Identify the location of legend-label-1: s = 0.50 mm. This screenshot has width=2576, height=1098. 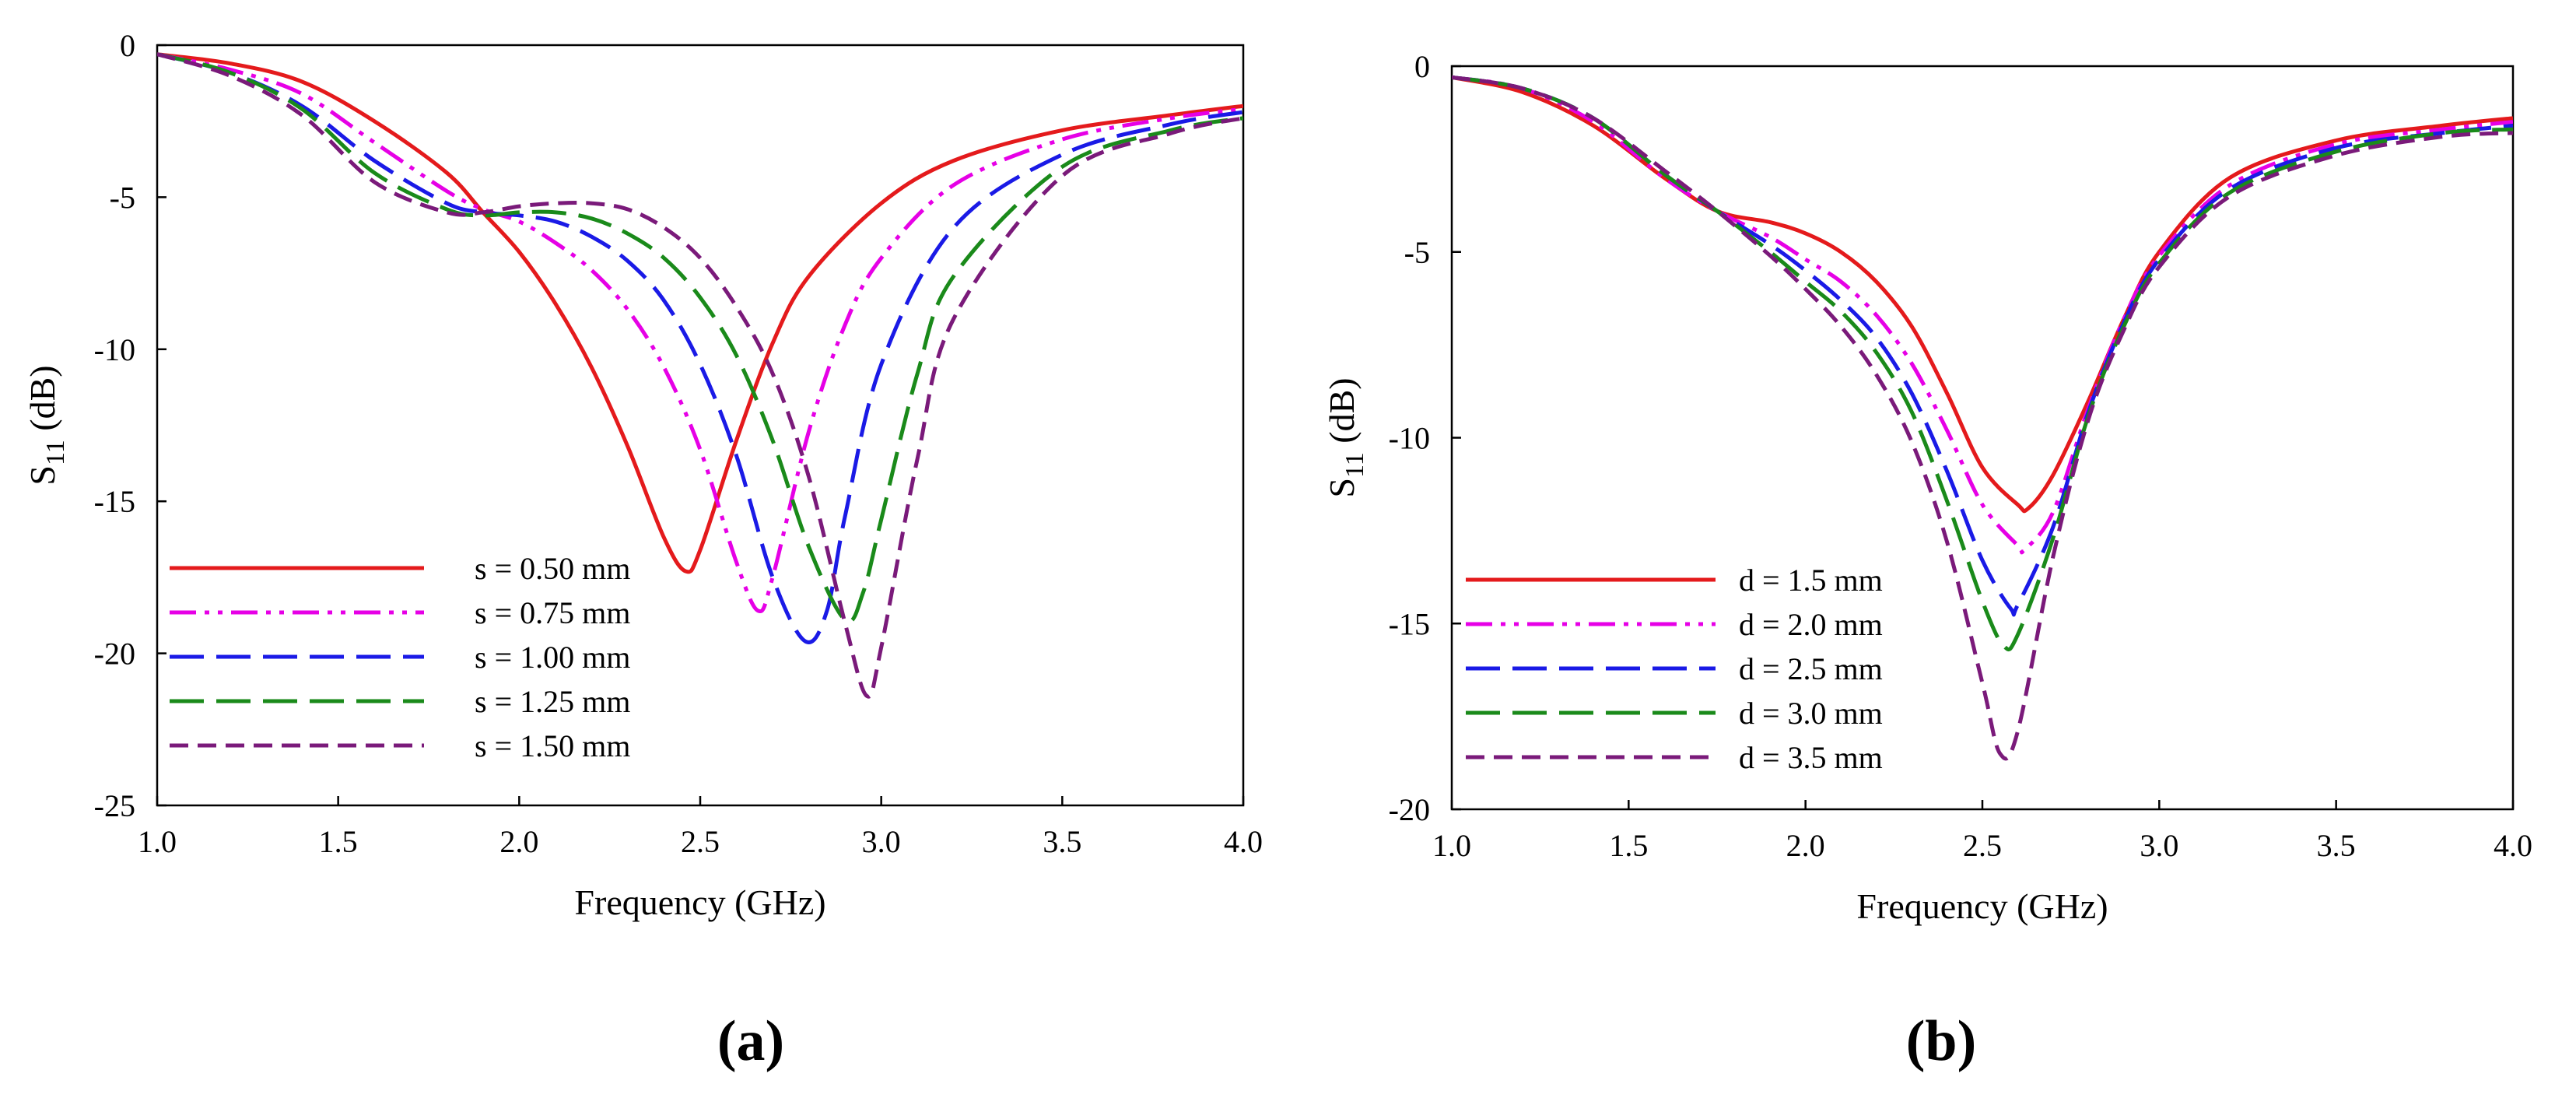
(552, 568).